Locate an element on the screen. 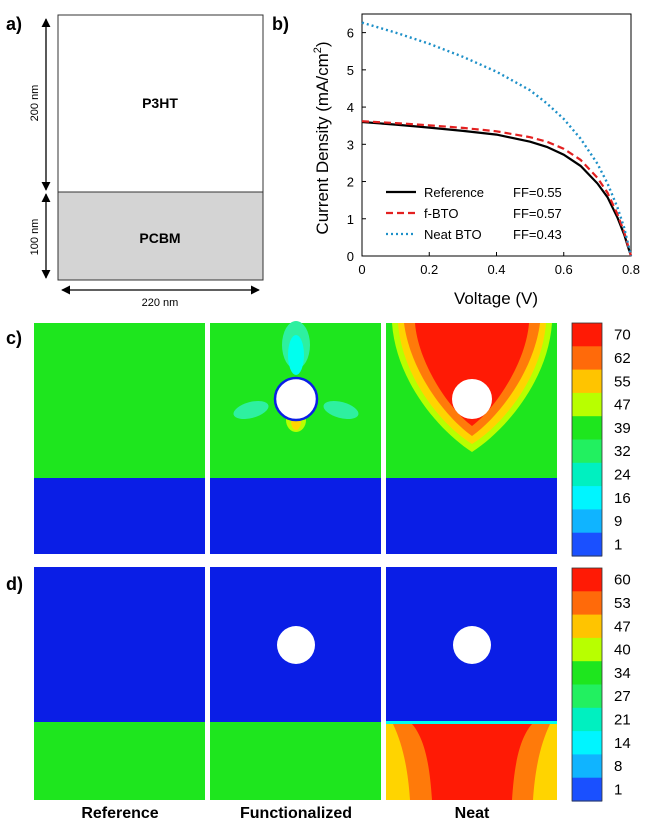 This screenshot has width=646, height=824. nanoparticle-d-neat is located at coordinates (472, 645).